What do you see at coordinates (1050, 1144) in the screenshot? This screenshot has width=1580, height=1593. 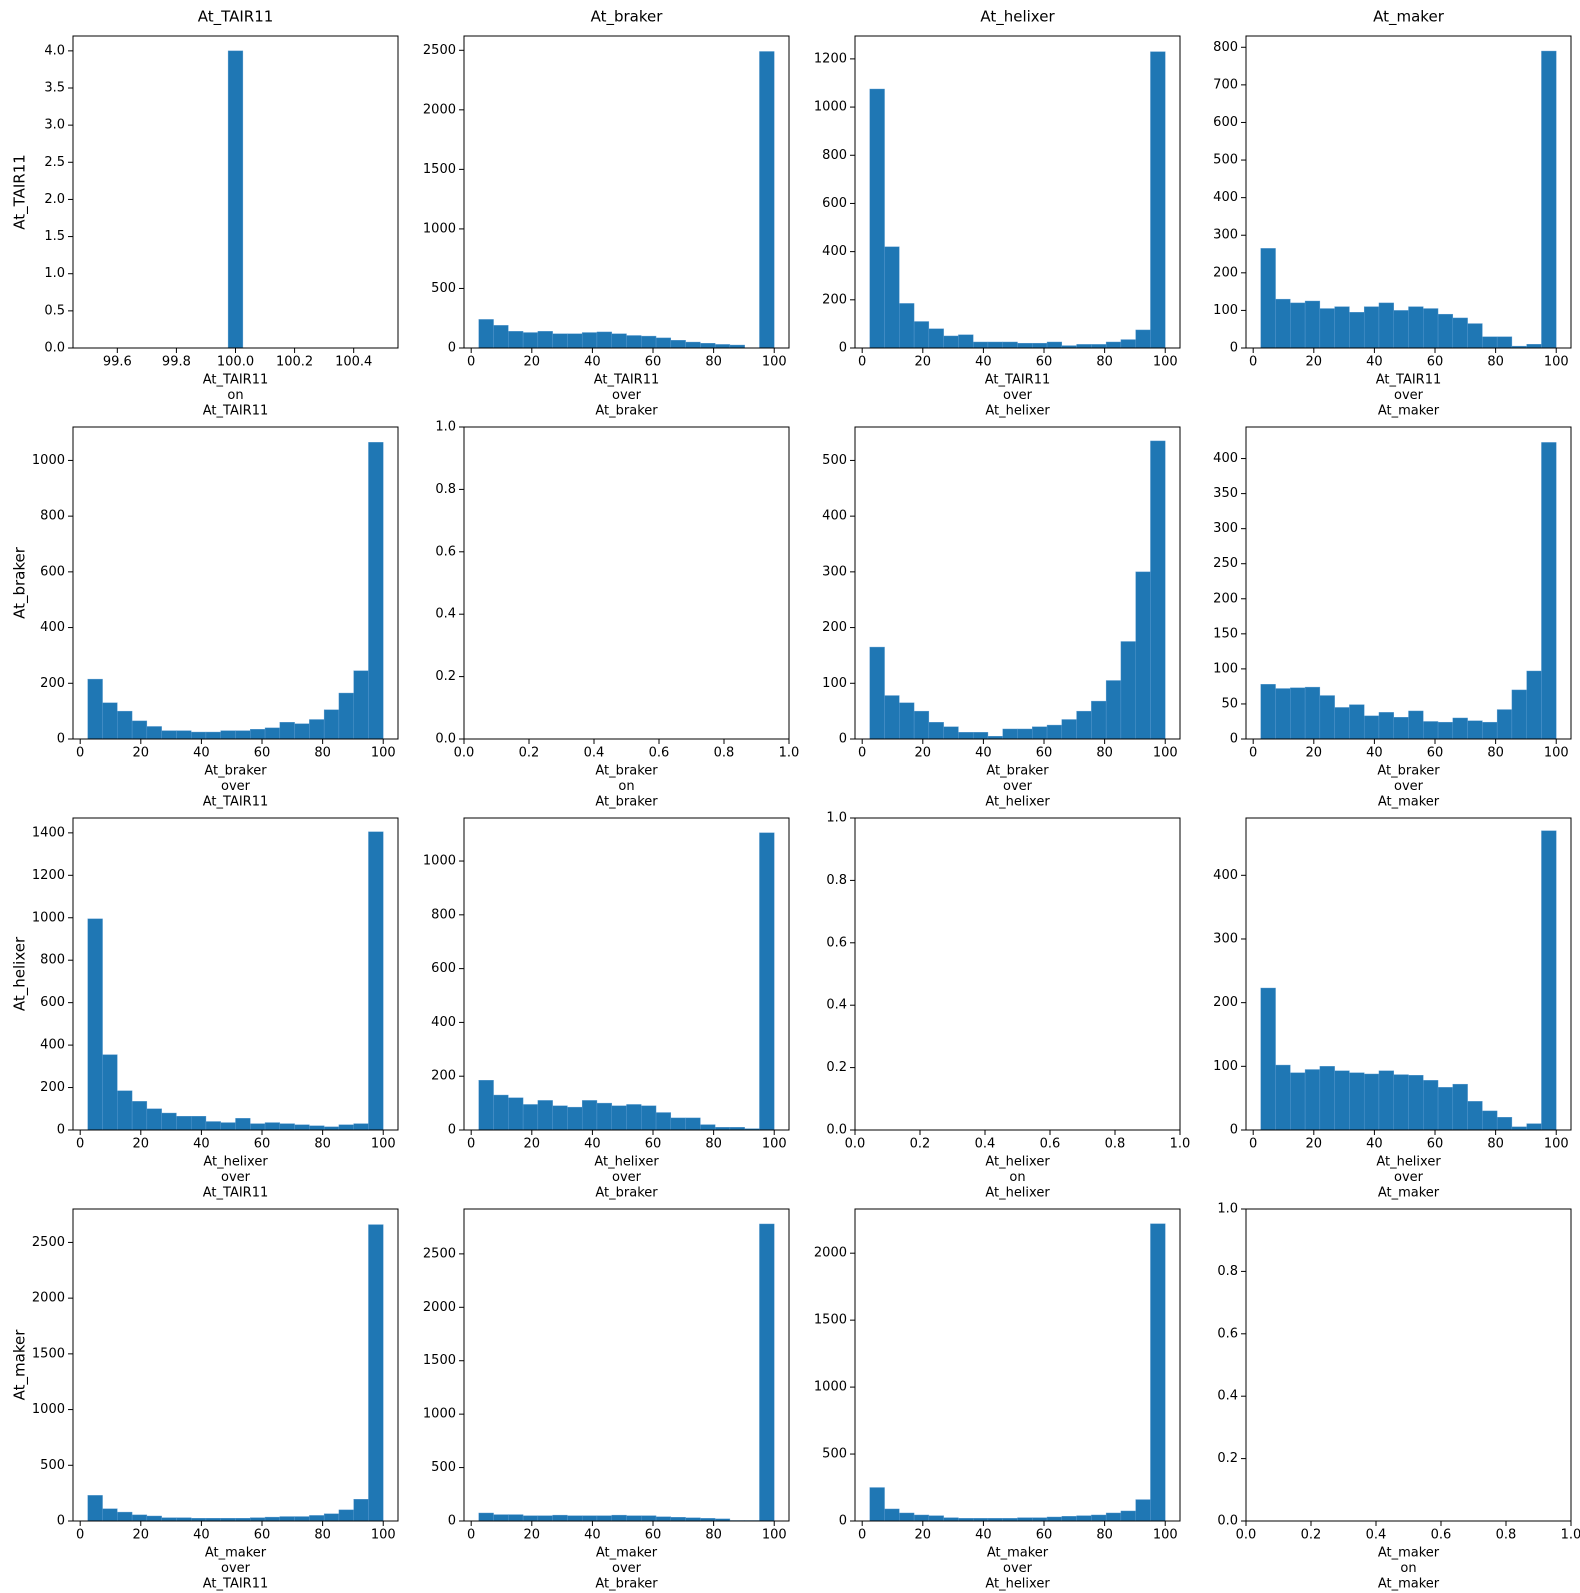 I see `x-tick-label: 0.6` at bounding box center [1050, 1144].